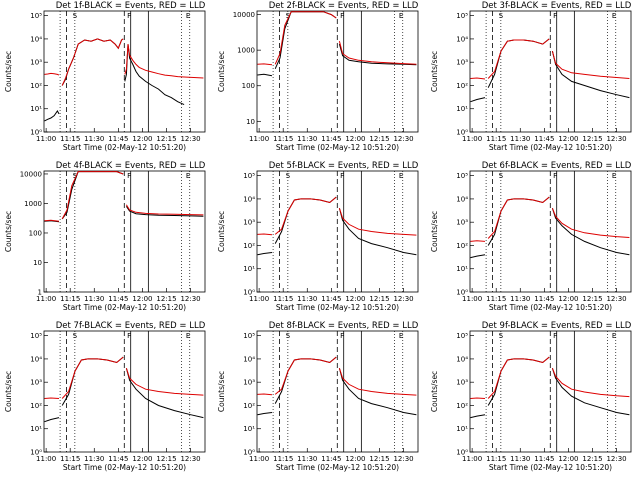  I want to click on panel-title: Det 4f-BLACK = Events, RED = LLD, so click(131, 166).